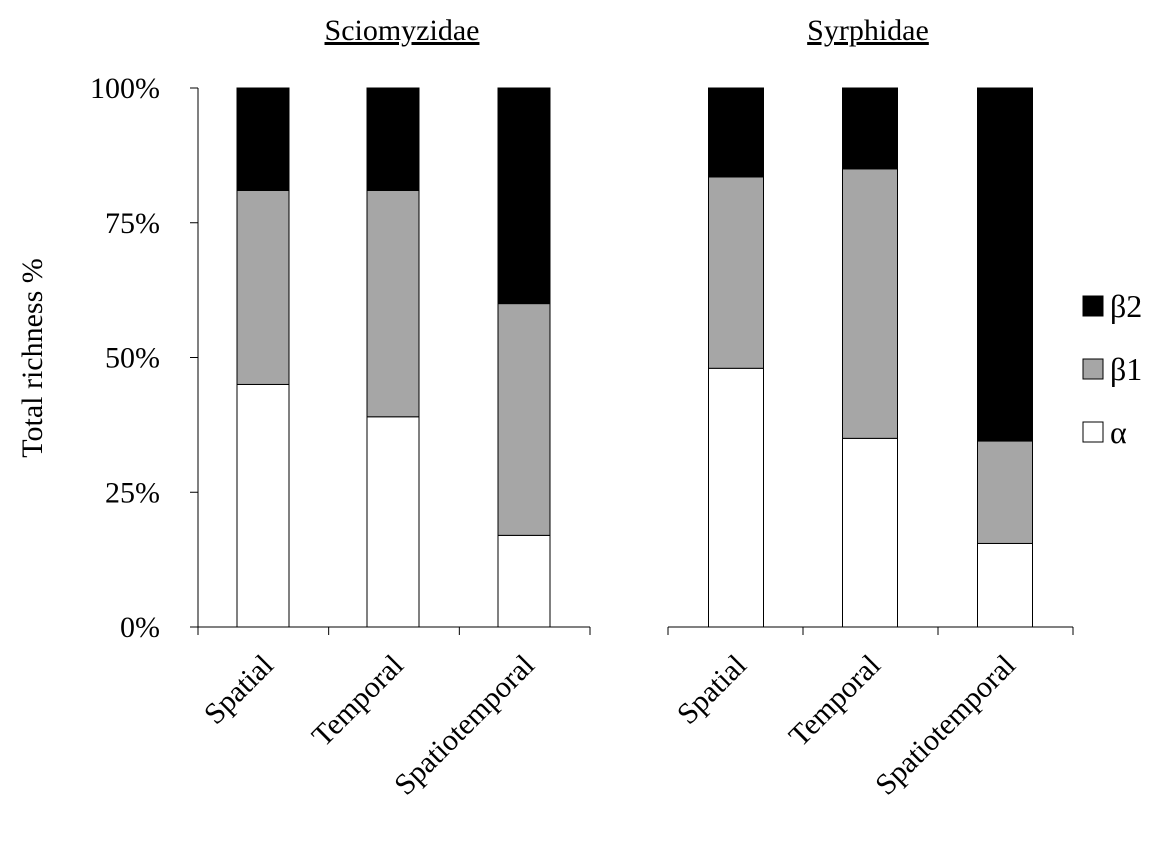 This screenshot has width=1174, height=854. I want to click on y-tick-label: 0%, so click(140, 627).